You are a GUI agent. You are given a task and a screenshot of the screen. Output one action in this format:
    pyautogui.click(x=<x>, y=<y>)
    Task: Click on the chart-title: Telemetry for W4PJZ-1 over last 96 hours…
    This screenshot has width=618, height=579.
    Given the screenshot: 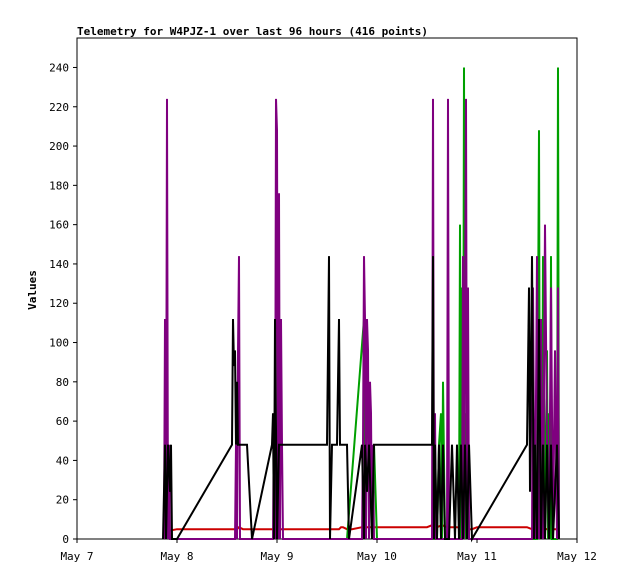 What is the action you would take?
    pyautogui.click(x=252, y=31)
    